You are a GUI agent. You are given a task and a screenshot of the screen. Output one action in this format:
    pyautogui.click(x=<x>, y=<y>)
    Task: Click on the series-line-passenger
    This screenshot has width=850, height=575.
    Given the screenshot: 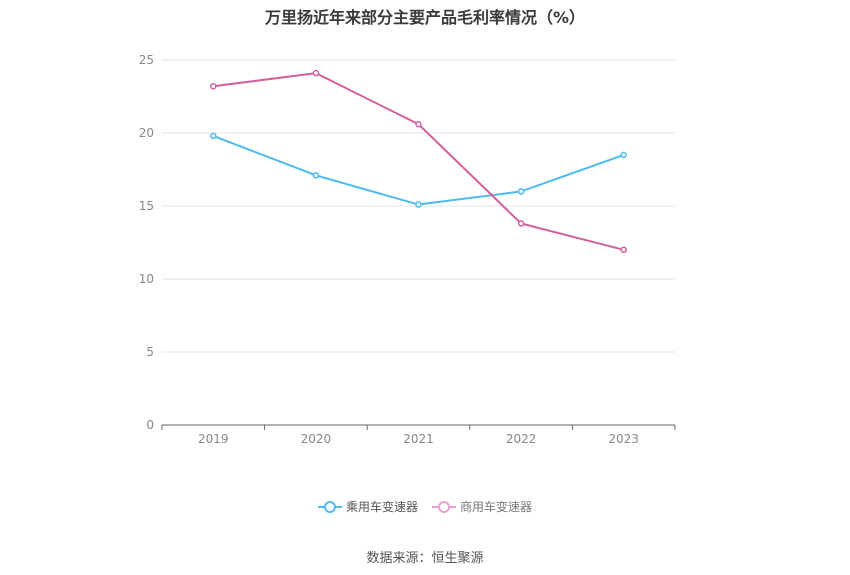 What is the action you would take?
    pyautogui.click(x=418, y=170)
    